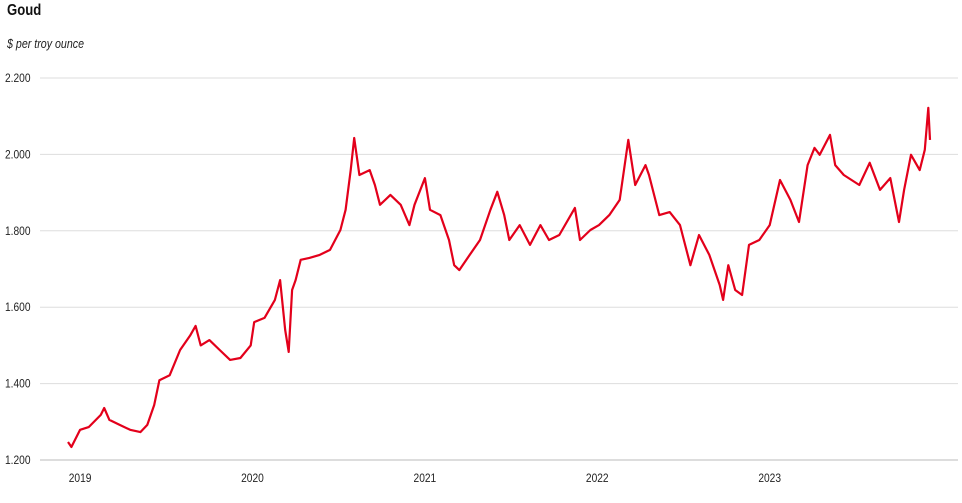 Image resolution: width=962 pixels, height=503 pixels. I want to click on chart-subtitle: $ per troy ounce, so click(46, 43).